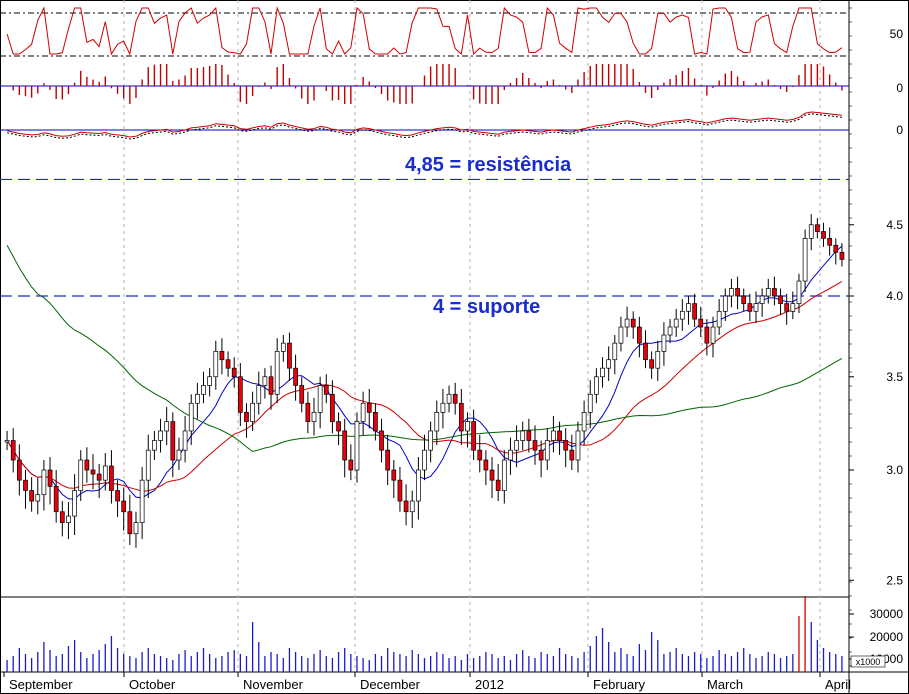  I want to click on month-label: October, so click(152, 684).